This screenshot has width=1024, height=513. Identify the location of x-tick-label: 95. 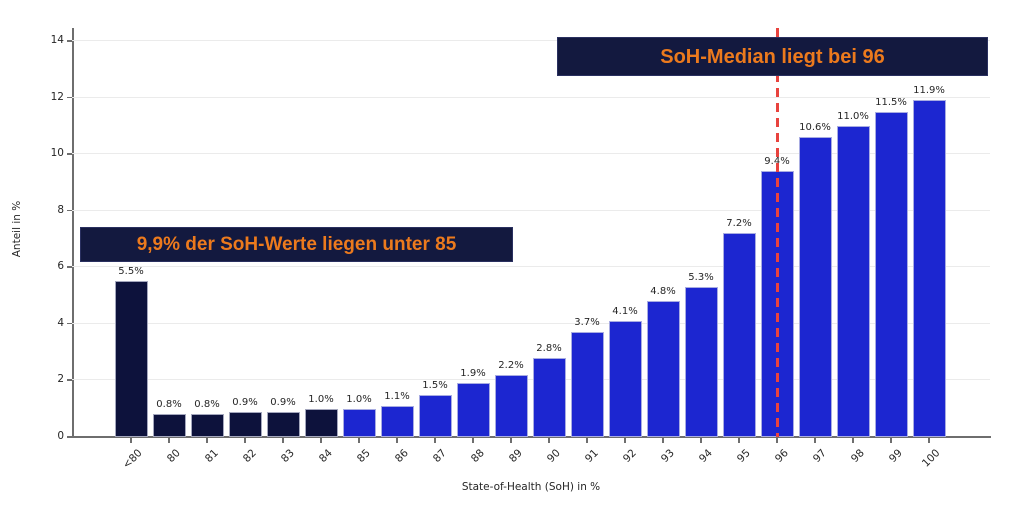
(743, 456).